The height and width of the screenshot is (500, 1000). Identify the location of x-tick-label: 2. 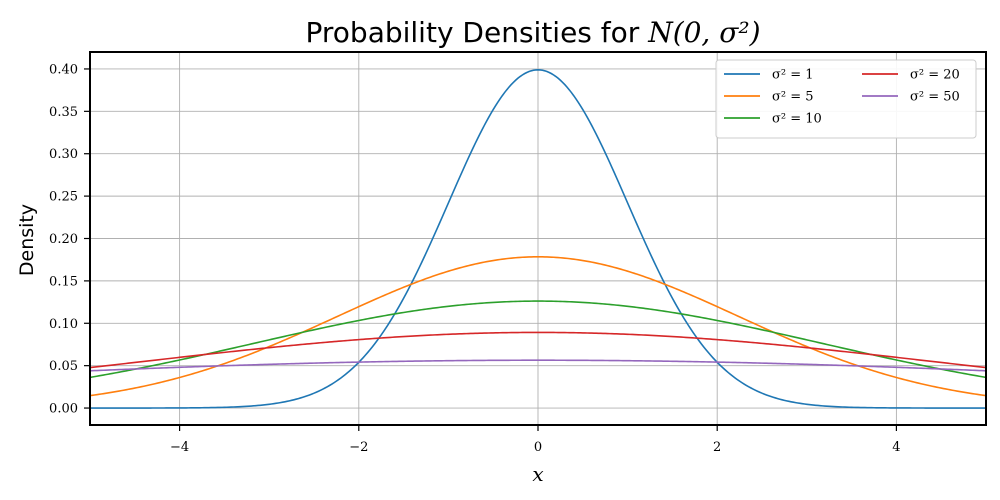
(717, 447).